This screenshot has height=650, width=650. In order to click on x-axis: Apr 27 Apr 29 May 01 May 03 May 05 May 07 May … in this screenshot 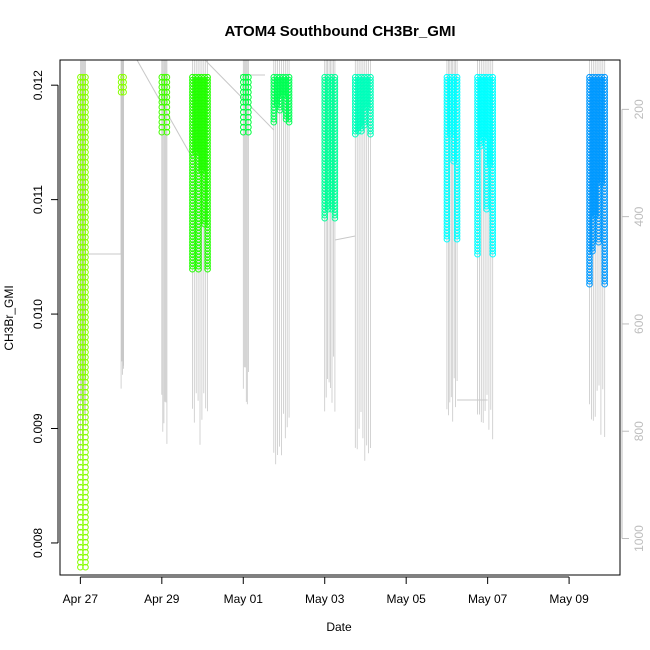, I will do `click(326, 591)`.